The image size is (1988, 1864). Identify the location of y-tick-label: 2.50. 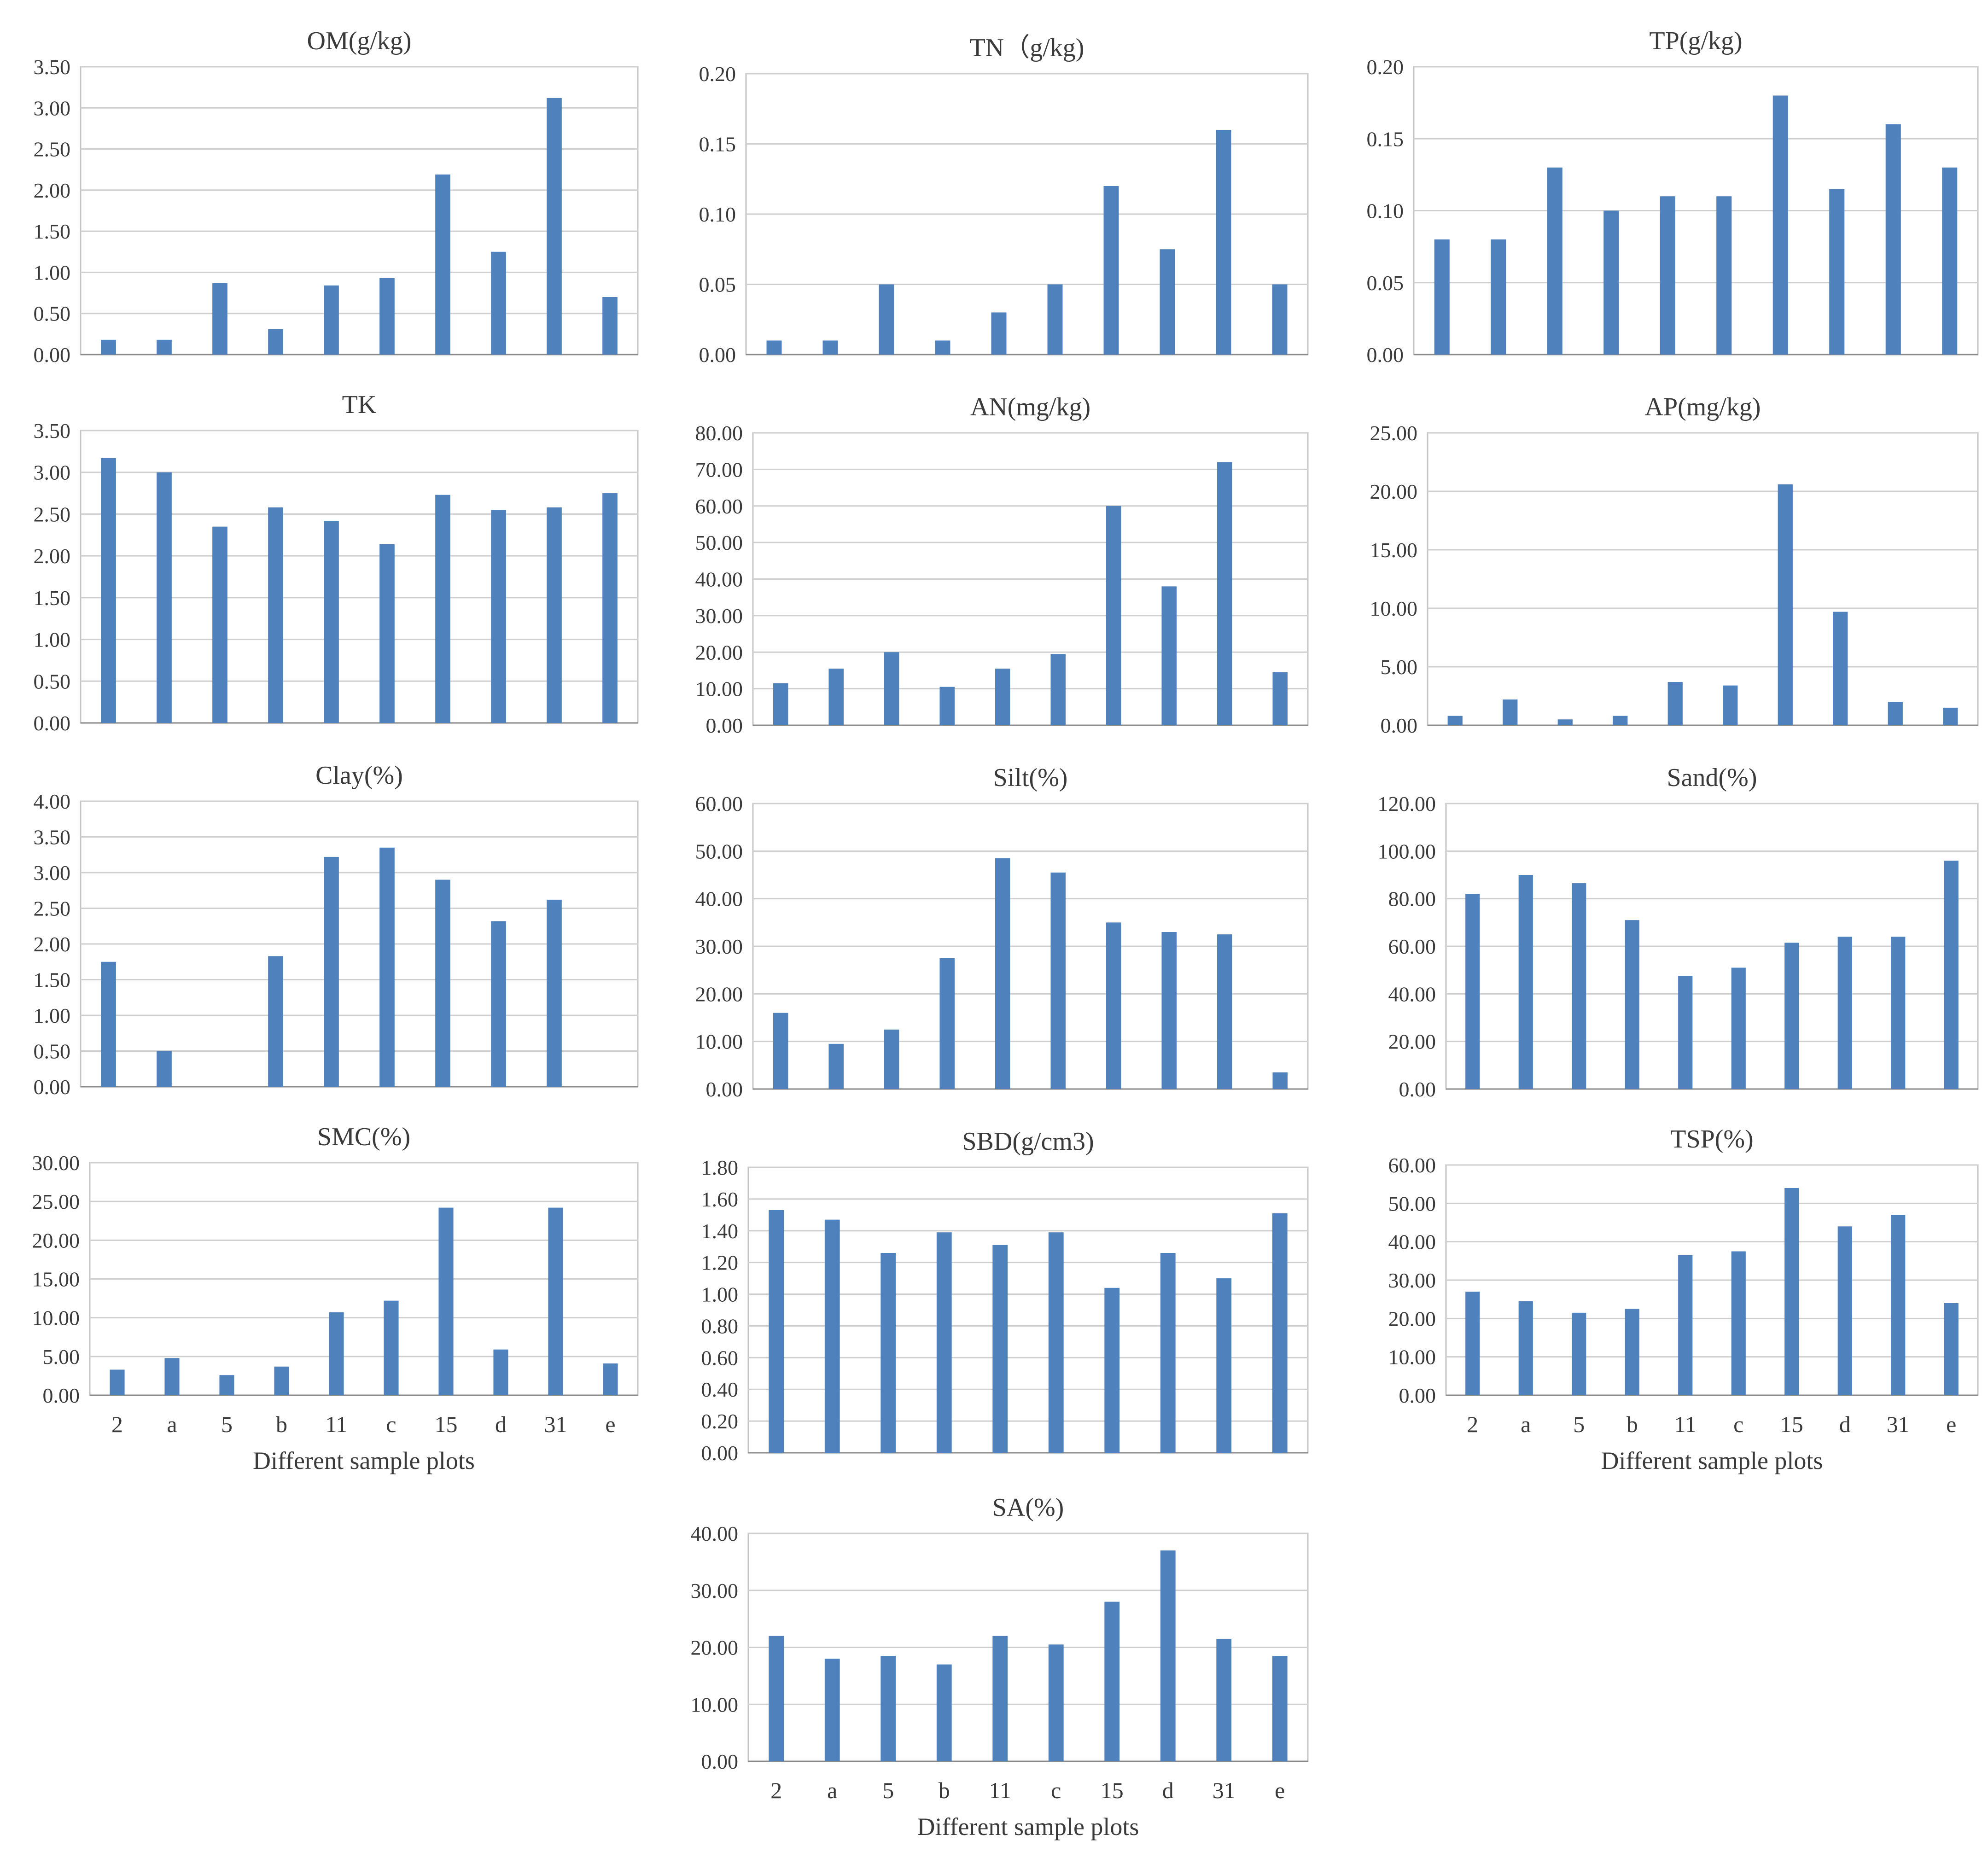
(53, 149).